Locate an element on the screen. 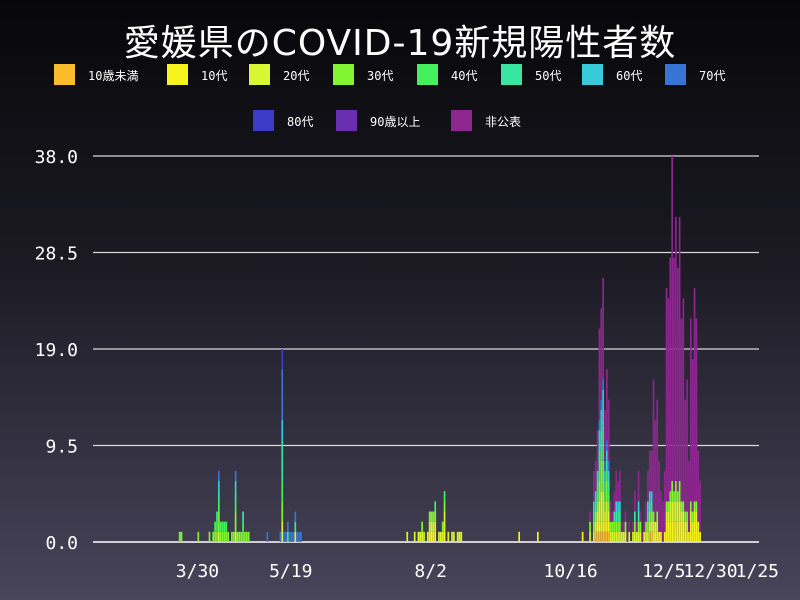 The height and width of the screenshot is (600, 800). legend-label: 50代 is located at coordinates (548, 76).